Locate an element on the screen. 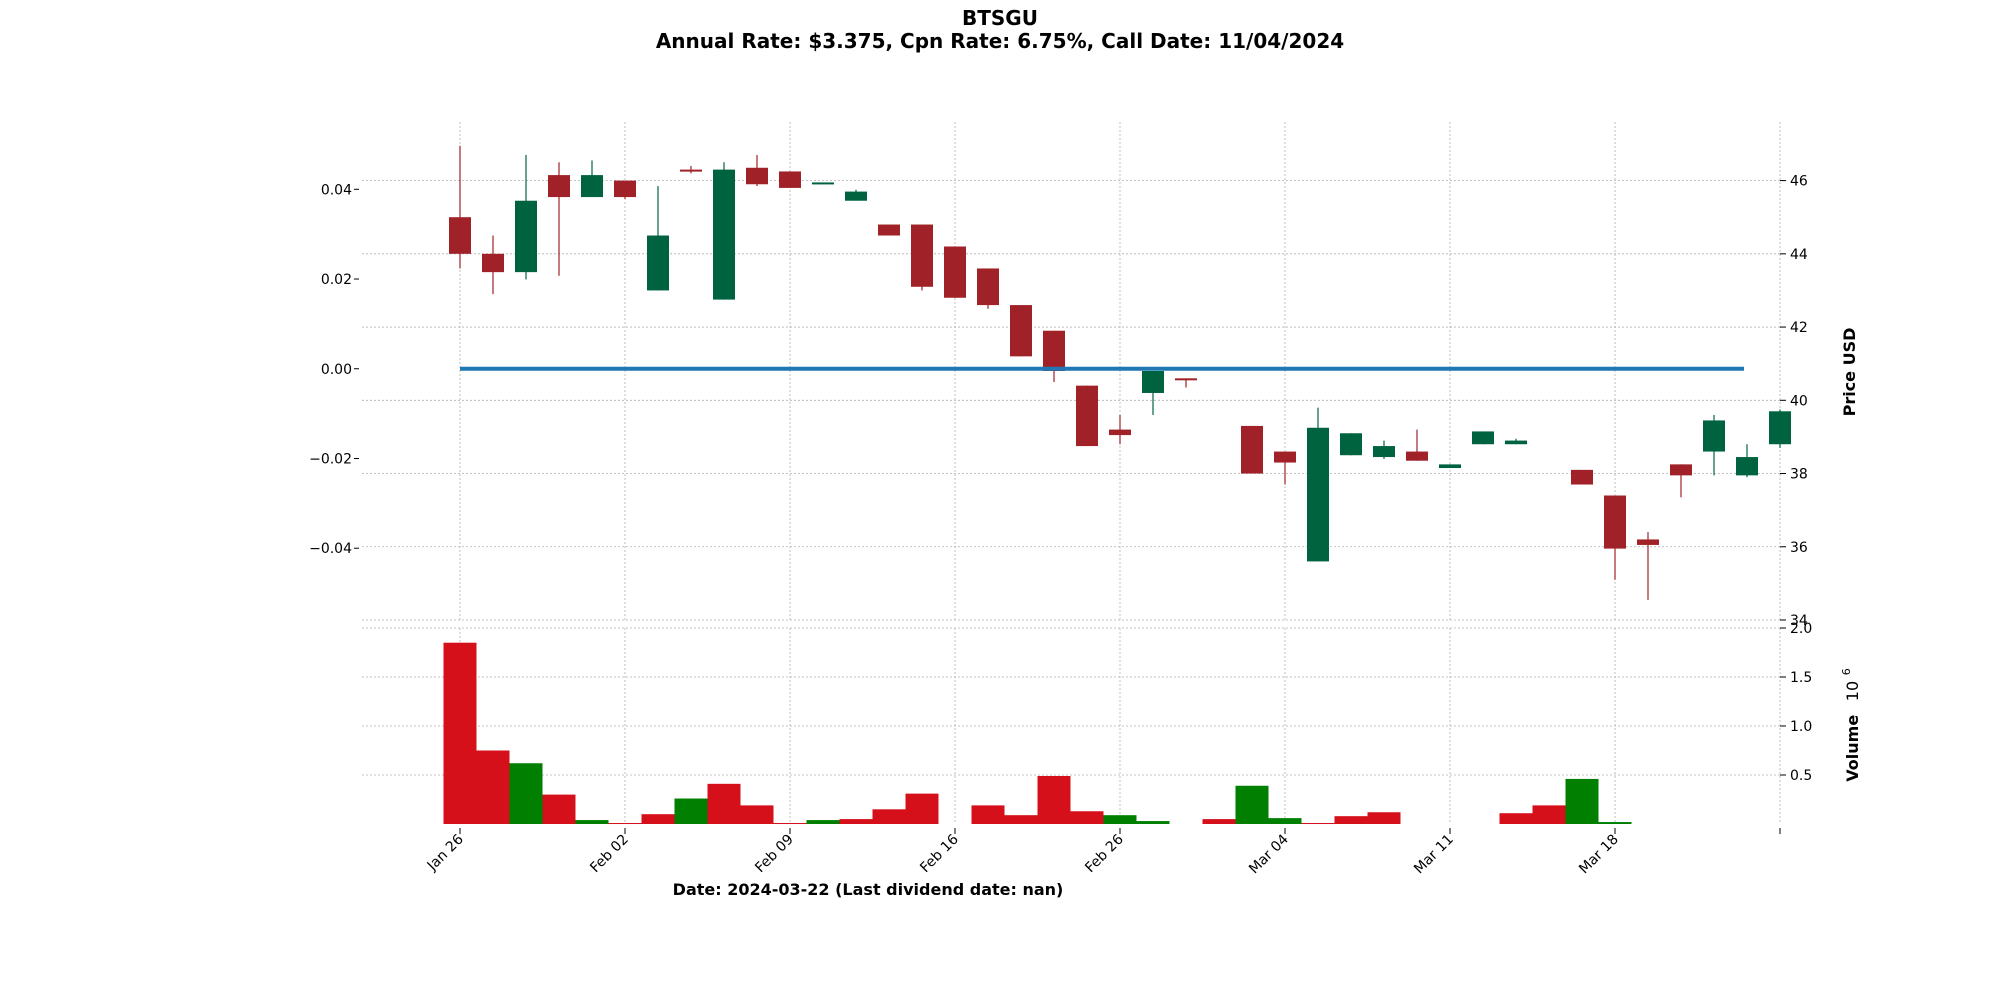  x-tick-label: Feb 26 is located at coordinates (1104, 853).